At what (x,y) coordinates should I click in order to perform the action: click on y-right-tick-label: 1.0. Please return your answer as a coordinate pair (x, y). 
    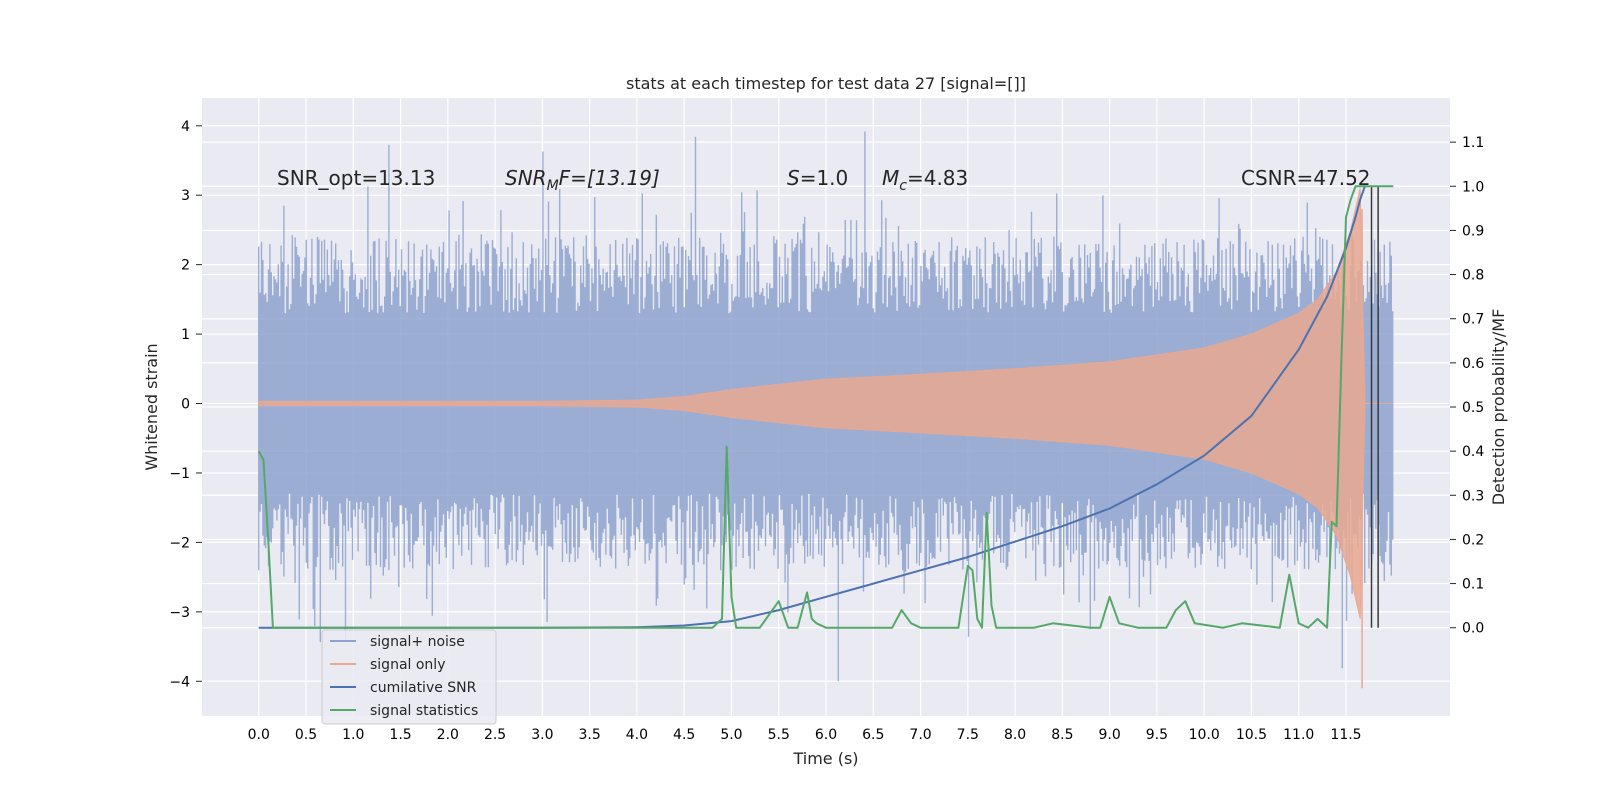
    Looking at the image, I should click on (1473, 187).